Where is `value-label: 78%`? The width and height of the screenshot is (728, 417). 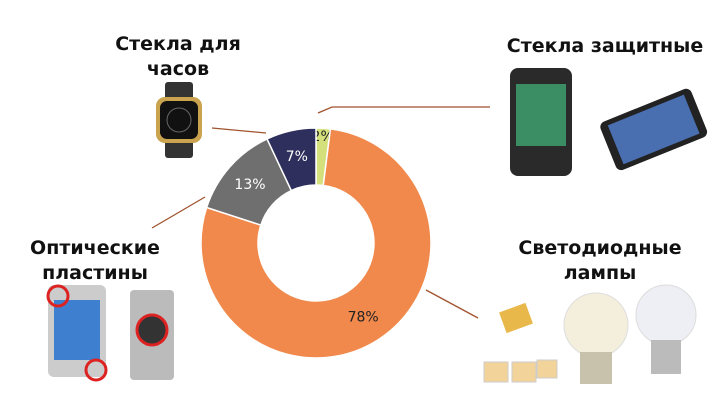
value-label: 78% is located at coordinates (363, 317).